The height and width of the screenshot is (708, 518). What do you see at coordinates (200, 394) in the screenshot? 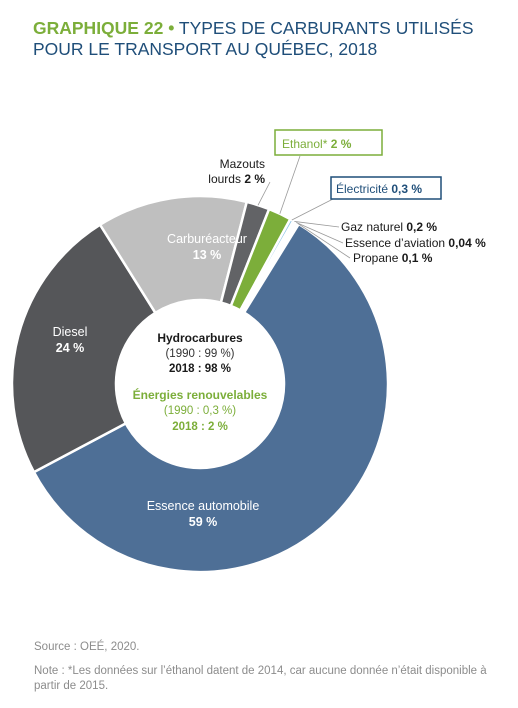
I see `center-renew-title: Énergies renouvelables` at bounding box center [200, 394].